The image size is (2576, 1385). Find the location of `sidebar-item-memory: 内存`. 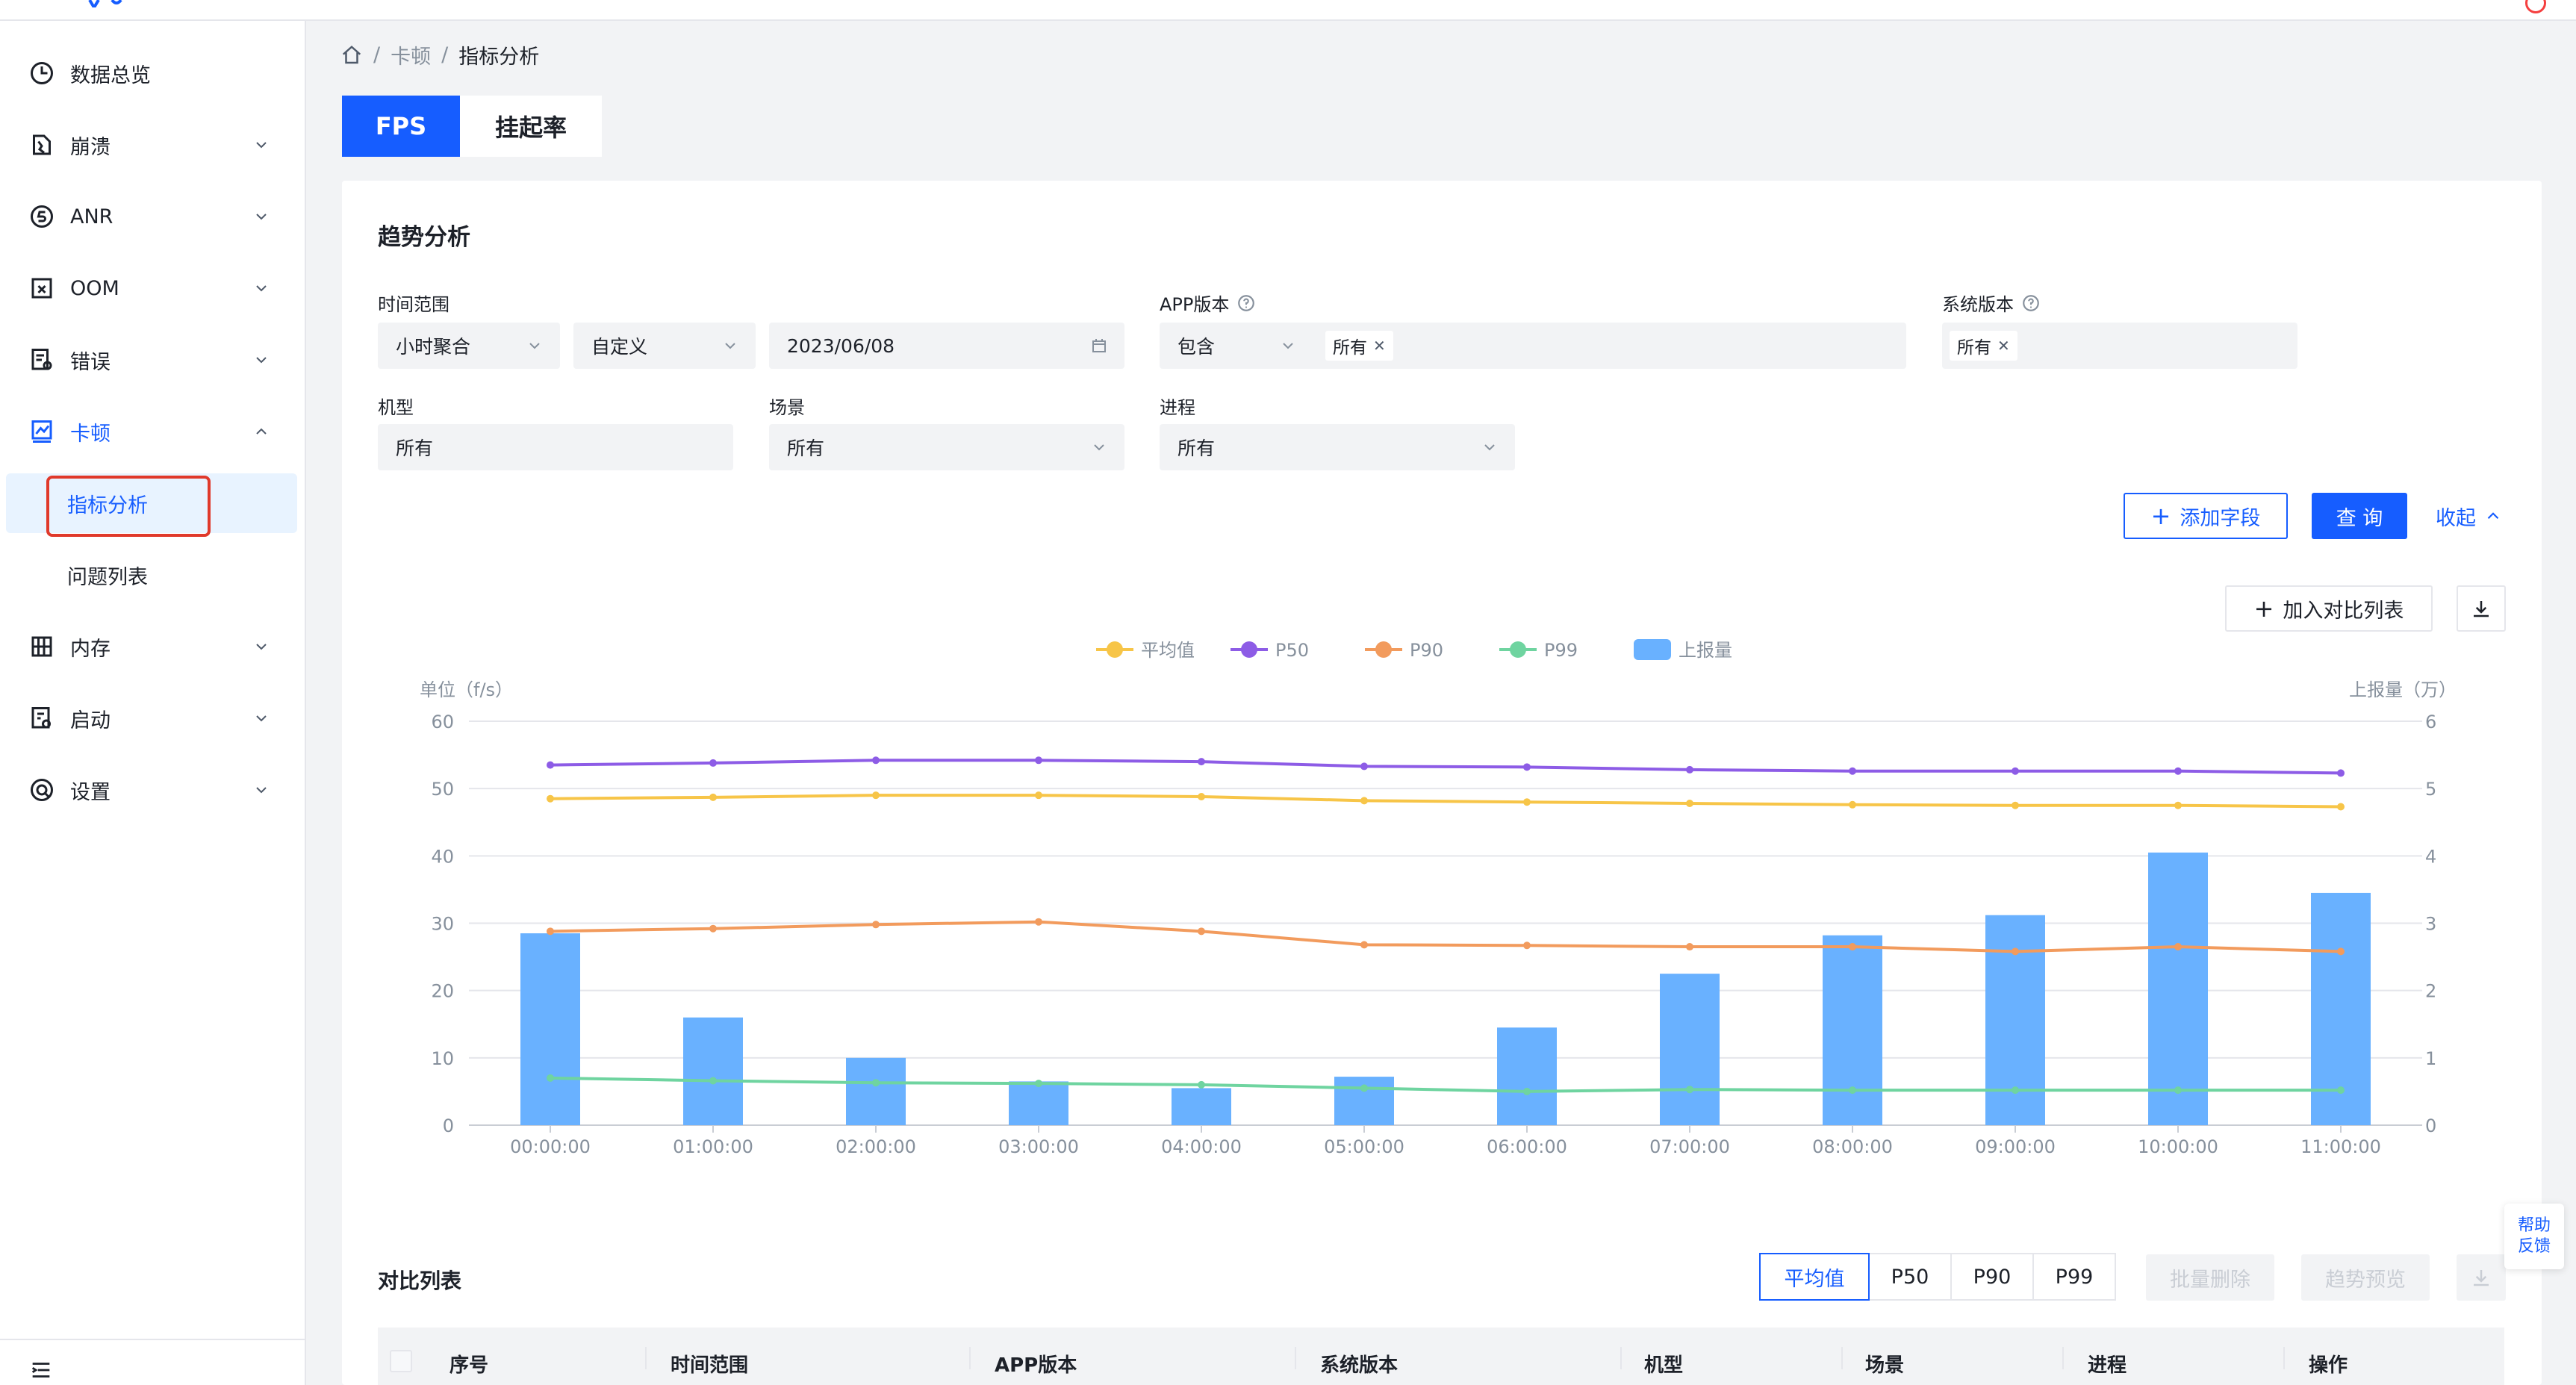

sidebar-item-memory: 内存 is located at coordinates (153, 646).